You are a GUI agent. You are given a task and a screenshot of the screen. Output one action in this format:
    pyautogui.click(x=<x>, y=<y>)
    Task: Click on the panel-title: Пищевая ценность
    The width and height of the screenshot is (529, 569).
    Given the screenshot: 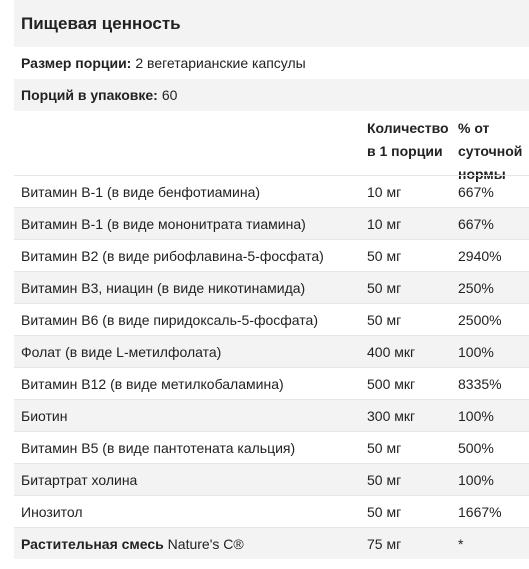 What is the action you would take?
    pyautogui.click(x=271, y=23)
    